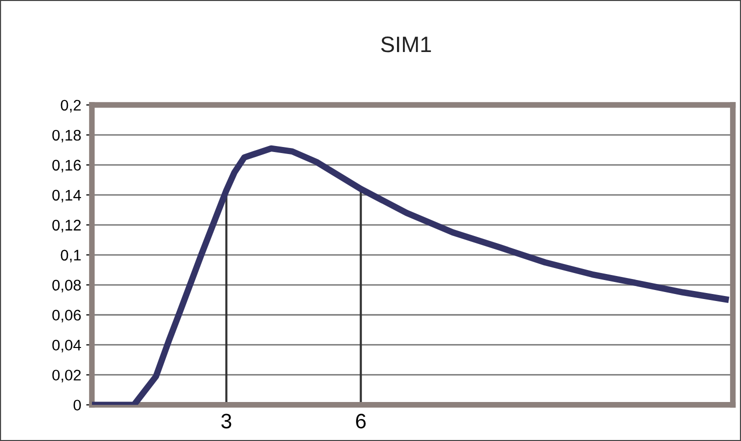  I want to click on x-tick-label: 3, so click(226, 421).